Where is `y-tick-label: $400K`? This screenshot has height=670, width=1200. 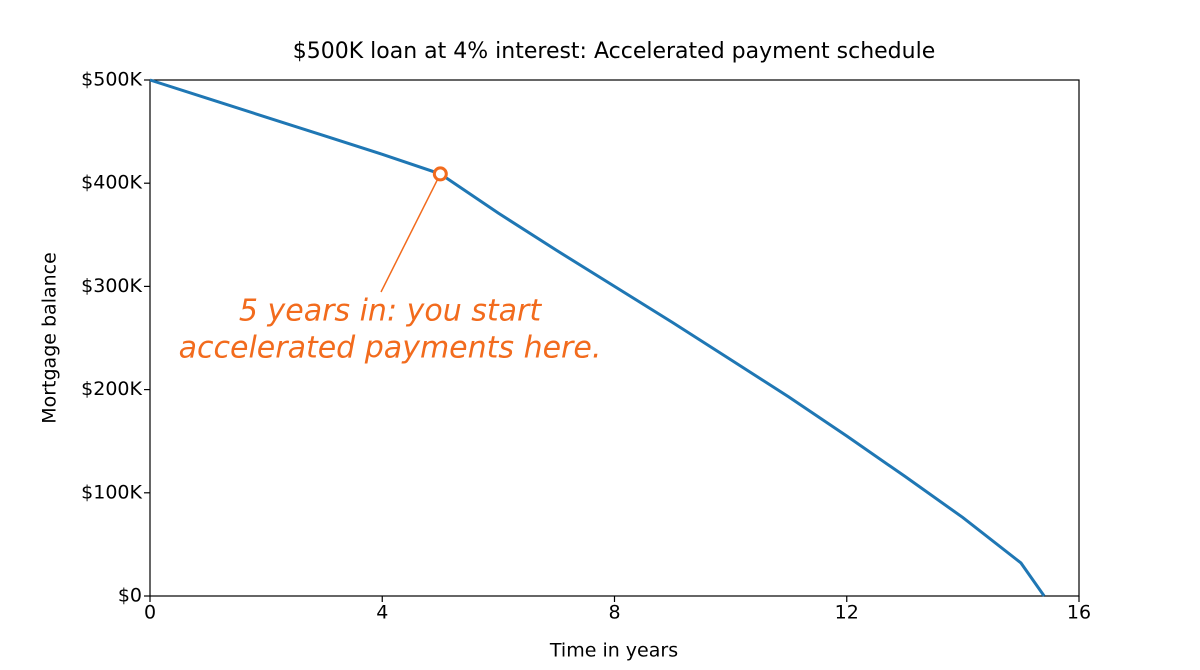
y-tick-label: $400K is located at coordinates (111, 183).